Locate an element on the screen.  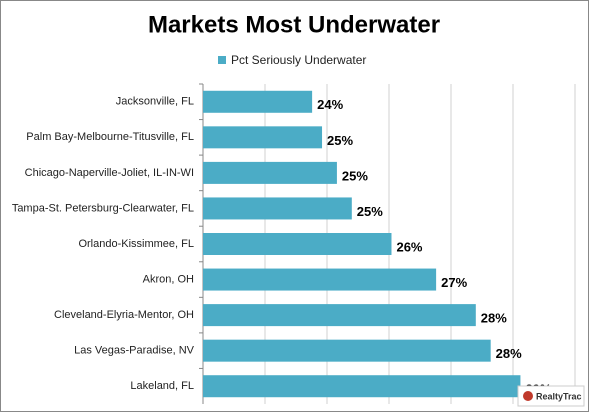
y-tick-label: Las Vegas-Paradise, NV is located at coordinates (134, 351).